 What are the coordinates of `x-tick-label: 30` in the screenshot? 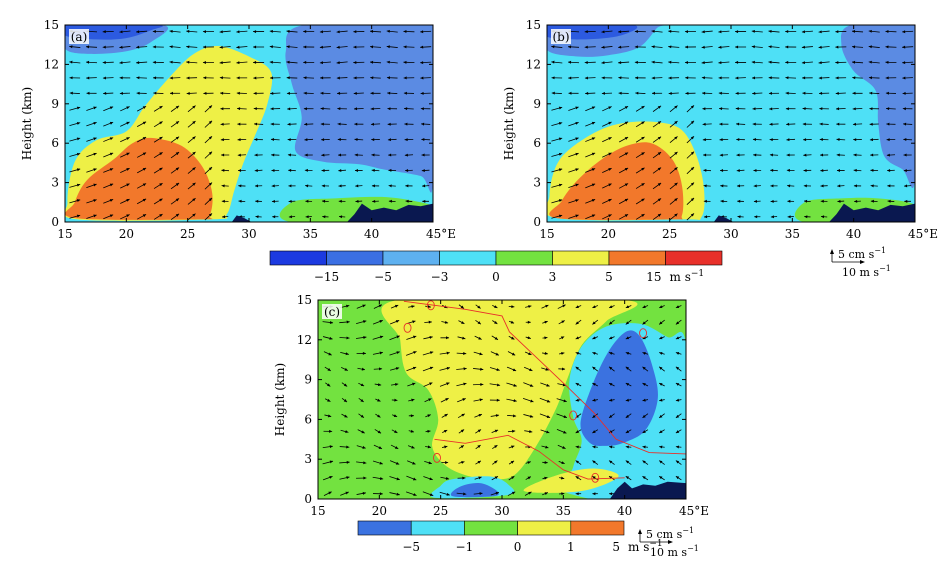 It's located at (248, 234).